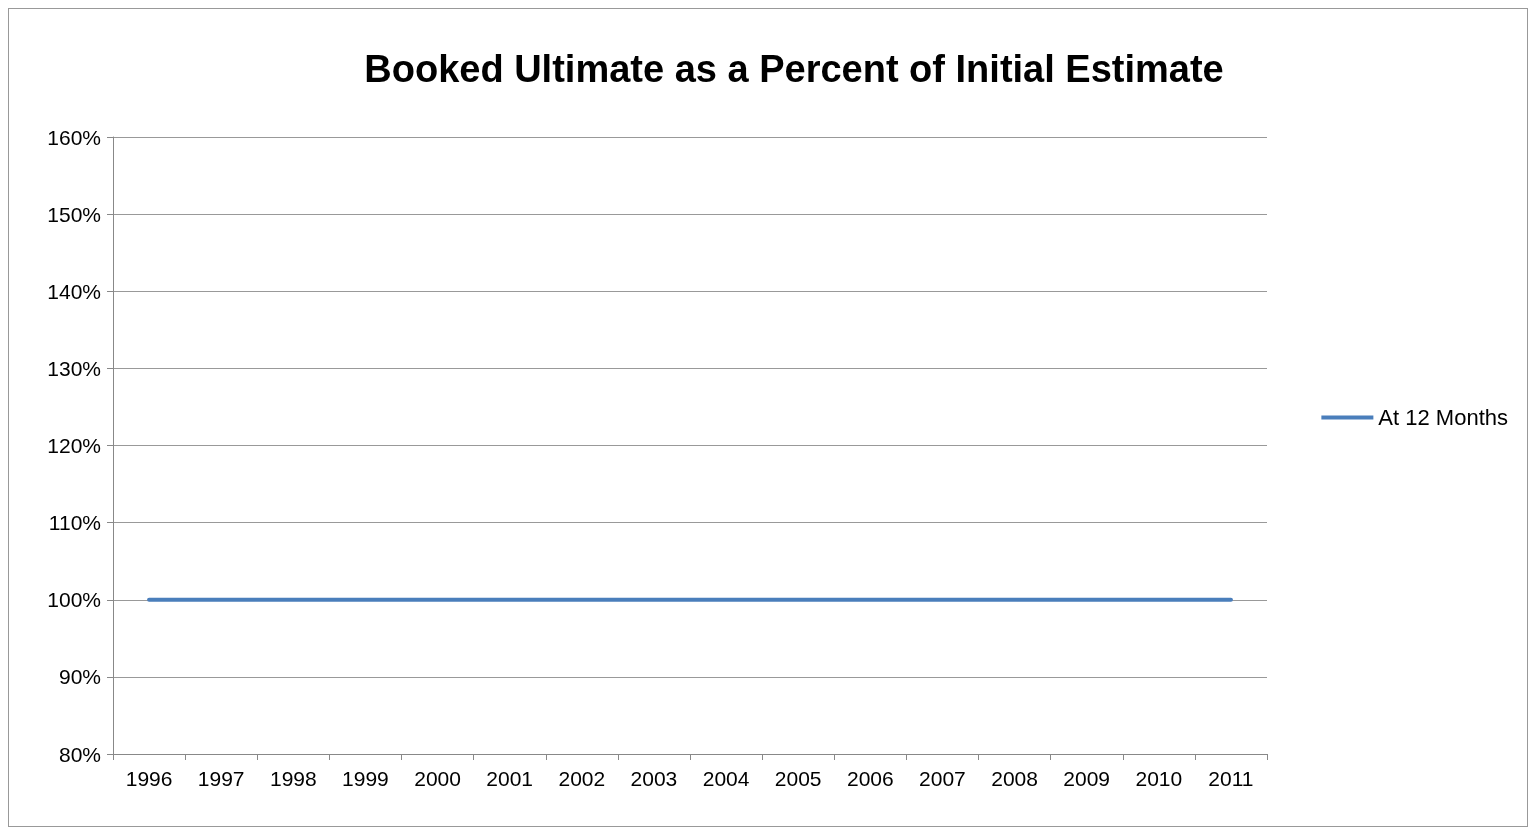 This screenshot has width=1538, height=837. What do you see at coordinates (74, 600) in the screenshot?
I see `y-tick-label: 100%` at bounding box center [74, 600].